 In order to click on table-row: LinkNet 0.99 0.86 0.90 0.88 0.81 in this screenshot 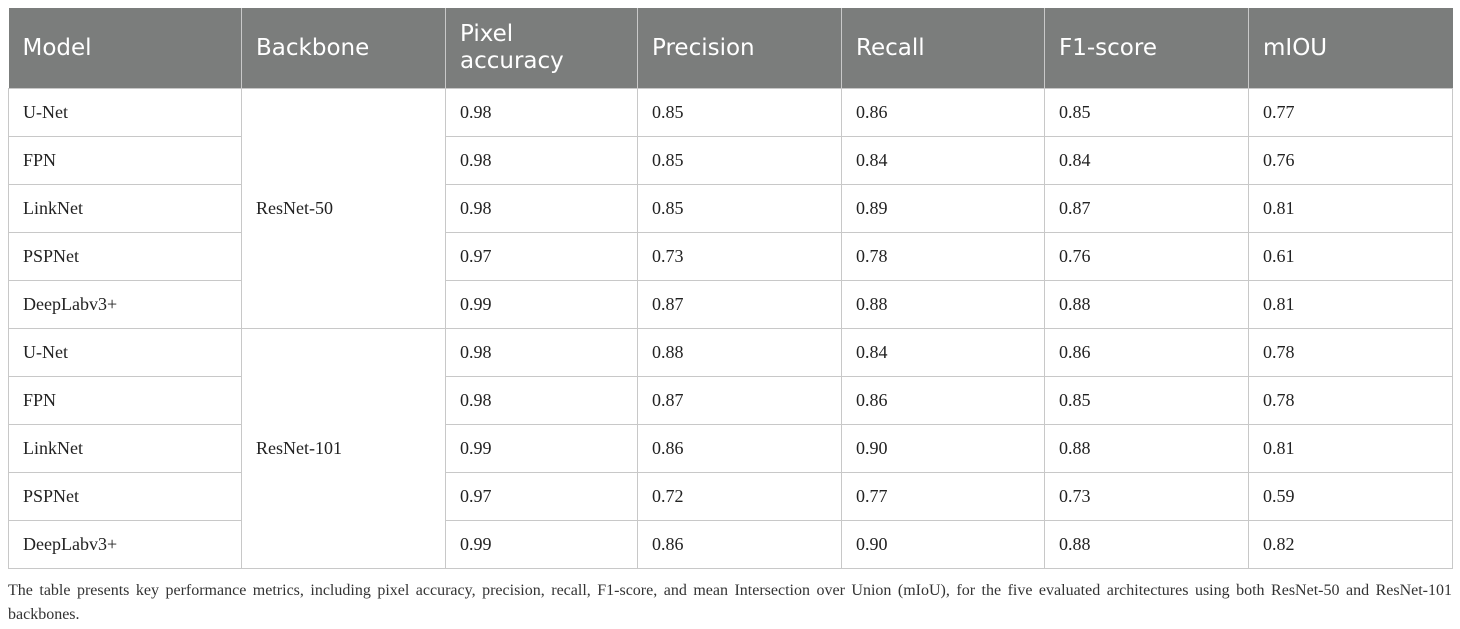, I will do `click(730, 448)`.